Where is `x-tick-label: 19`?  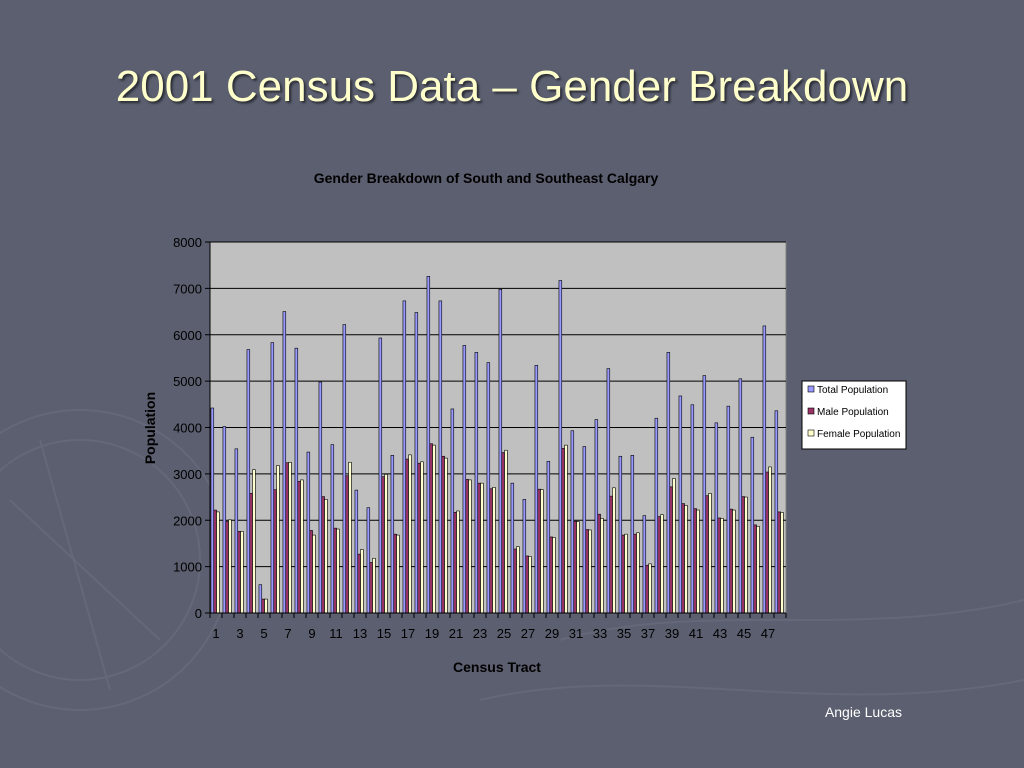
x-tick-label: 19 is located at coordinates (432, 633).